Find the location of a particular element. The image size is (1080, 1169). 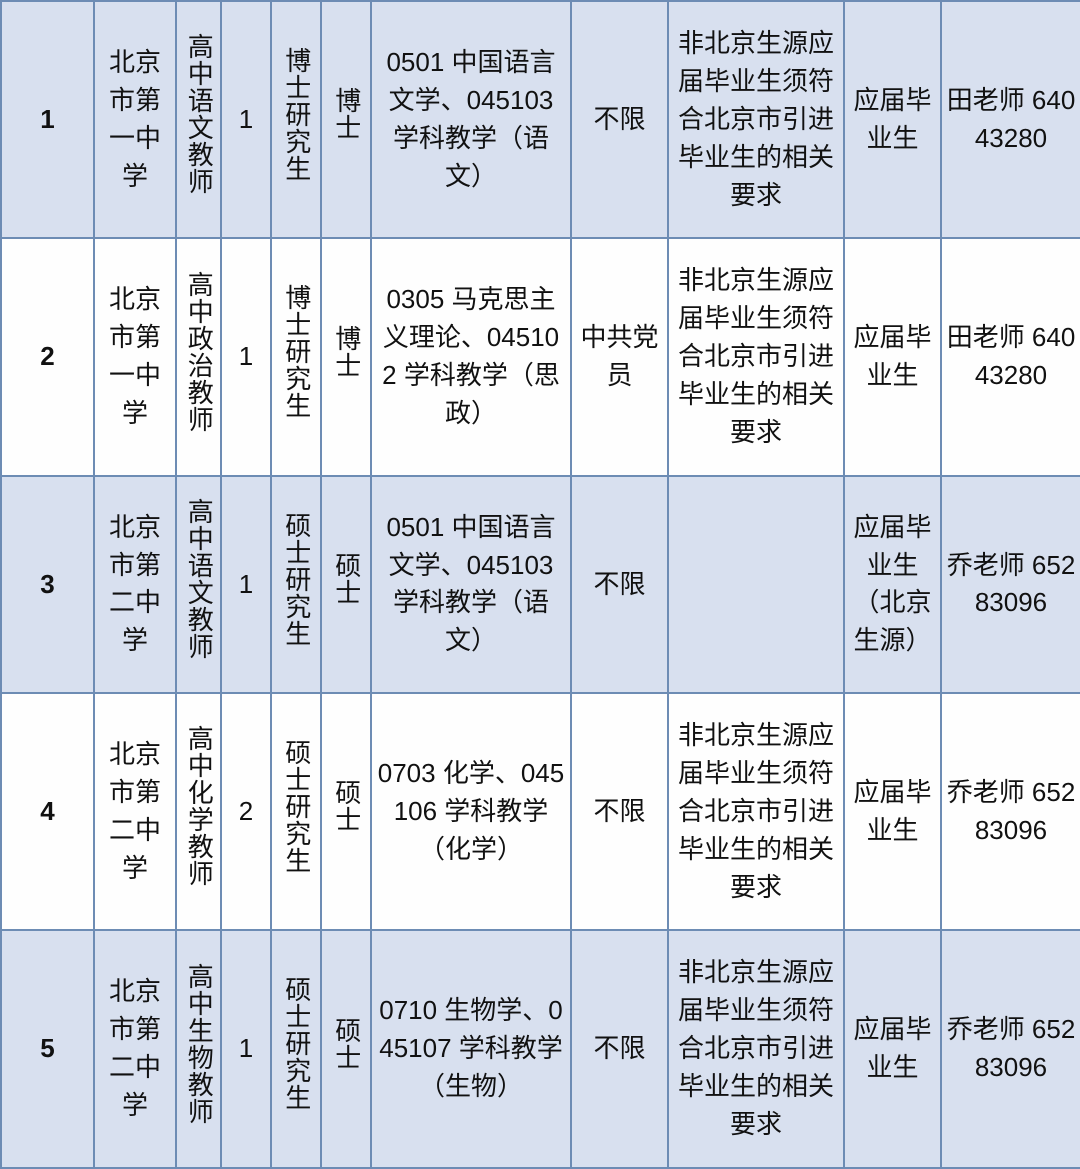

cell-index: 5 is located at coordinates (47, 1049).